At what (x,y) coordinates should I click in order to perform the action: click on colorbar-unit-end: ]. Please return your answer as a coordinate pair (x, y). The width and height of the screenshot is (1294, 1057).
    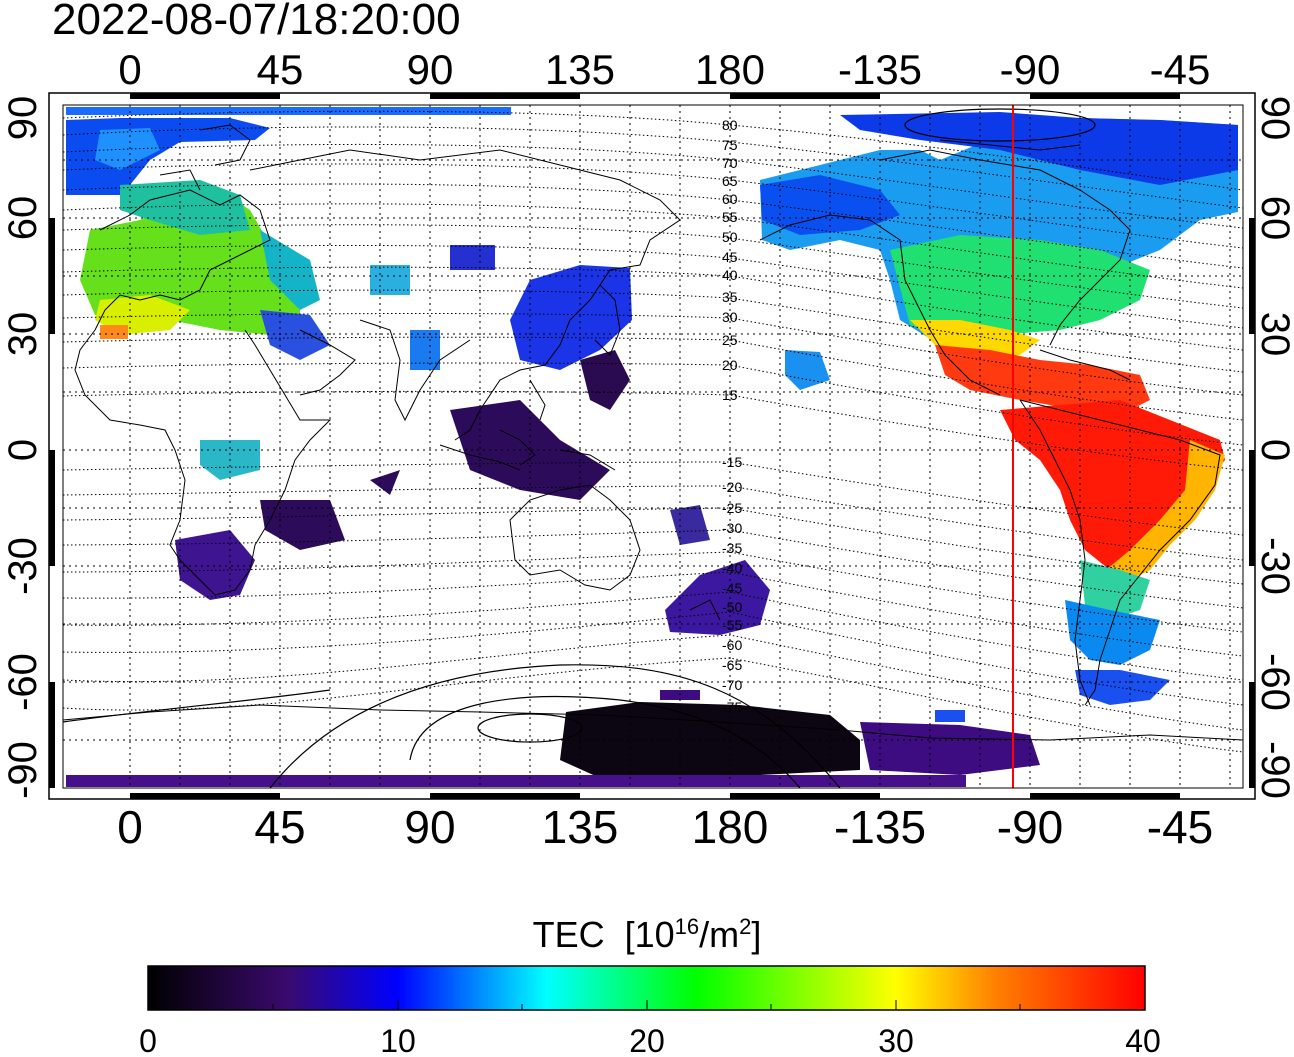
    Looking at the image, I should click on (756, 934).